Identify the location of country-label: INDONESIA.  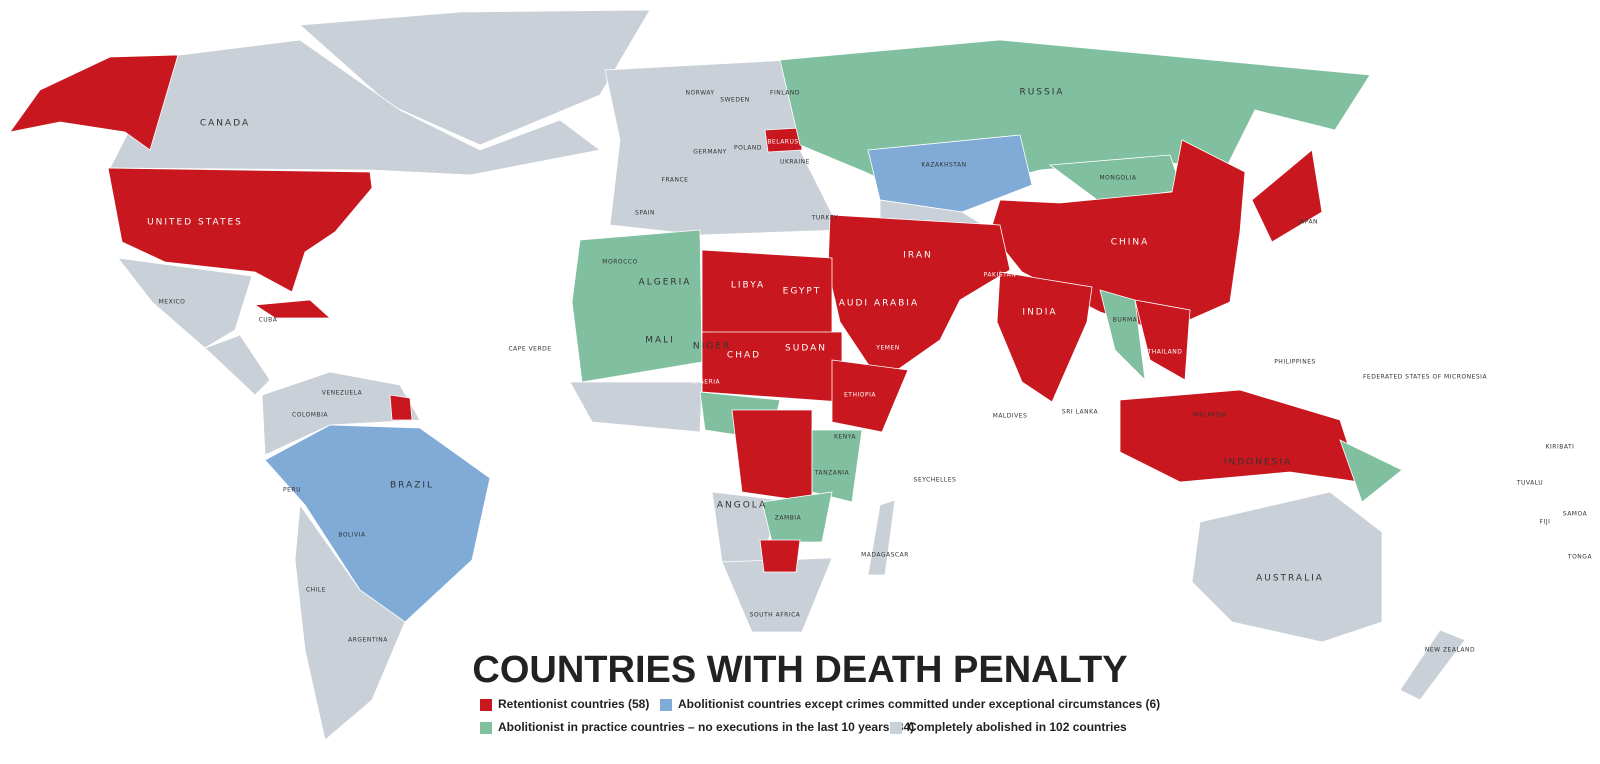
(1258, 463).